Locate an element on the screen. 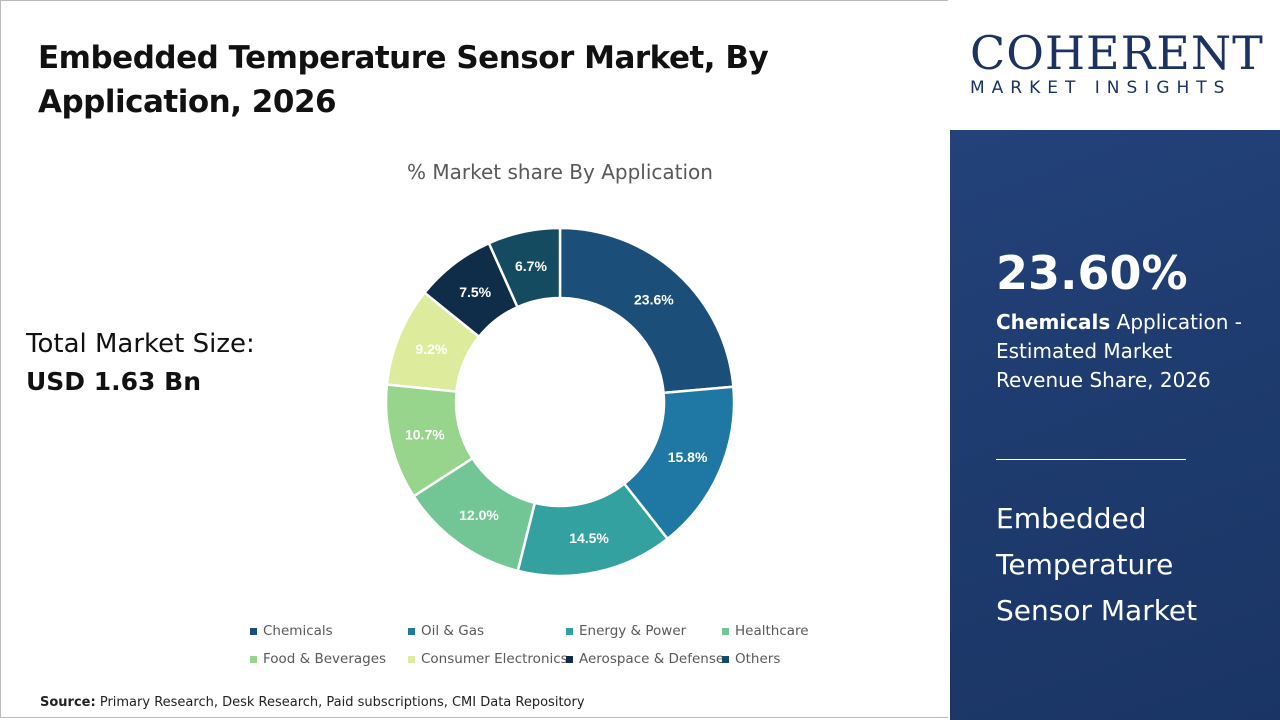 The height and width of the screenshot is (720, 1280). legend-item: Consumer Electronics is located at coordinates (488, 659).